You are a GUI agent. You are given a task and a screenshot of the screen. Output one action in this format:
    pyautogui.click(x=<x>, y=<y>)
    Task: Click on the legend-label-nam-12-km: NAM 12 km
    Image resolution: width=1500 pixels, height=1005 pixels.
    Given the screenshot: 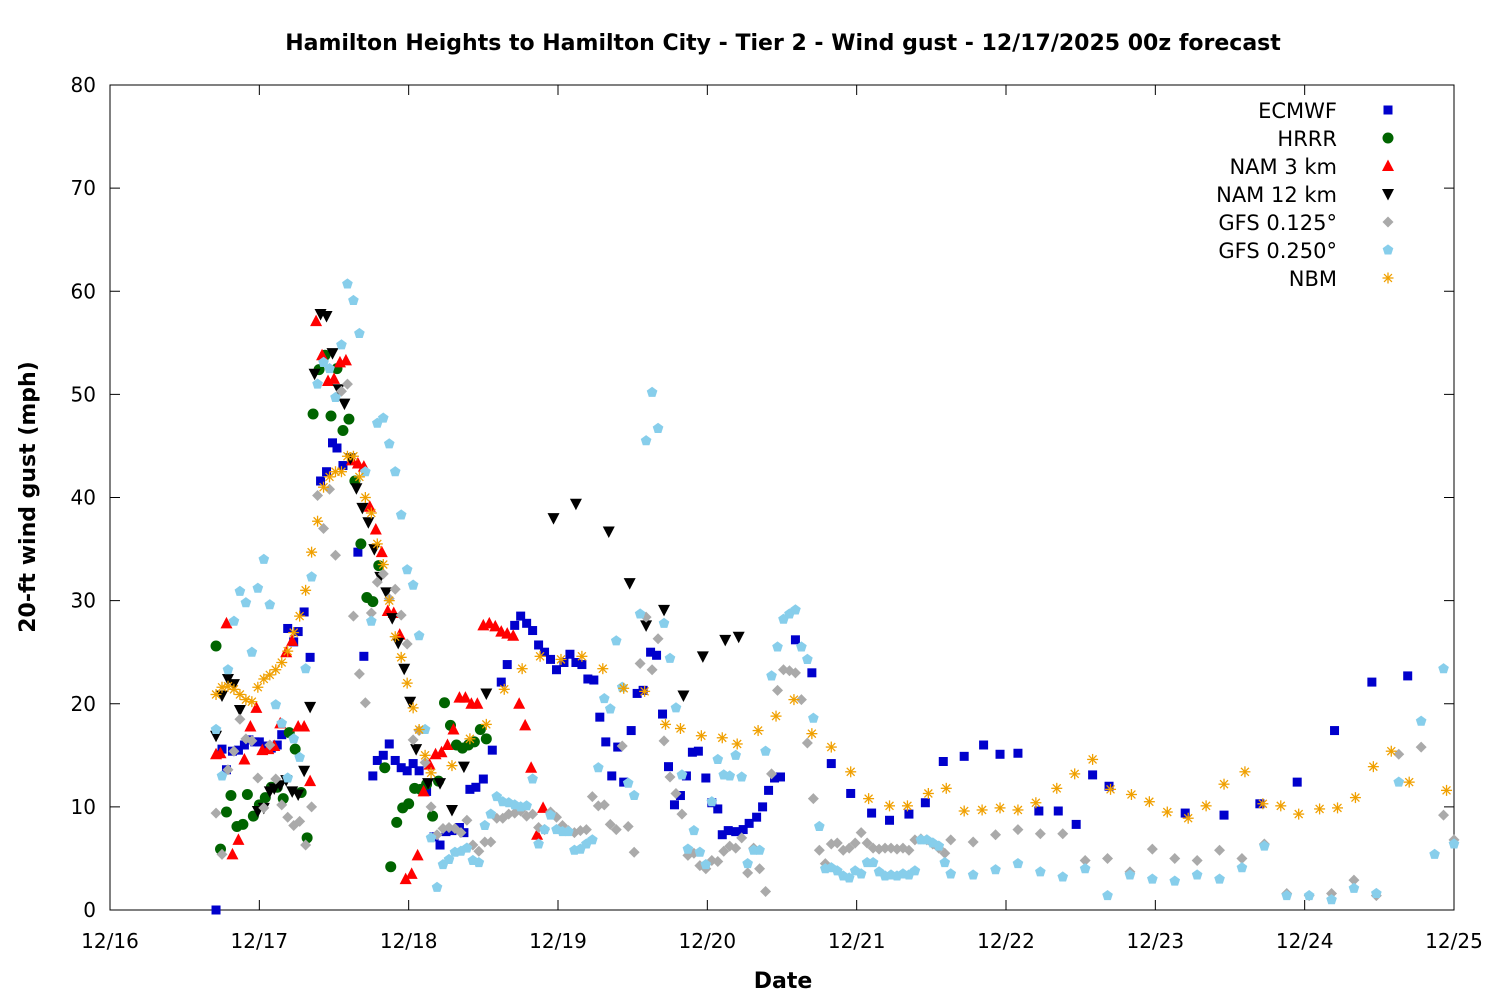 What is the action you would take?
    pyautogui.click(x=1276, y=195)
    